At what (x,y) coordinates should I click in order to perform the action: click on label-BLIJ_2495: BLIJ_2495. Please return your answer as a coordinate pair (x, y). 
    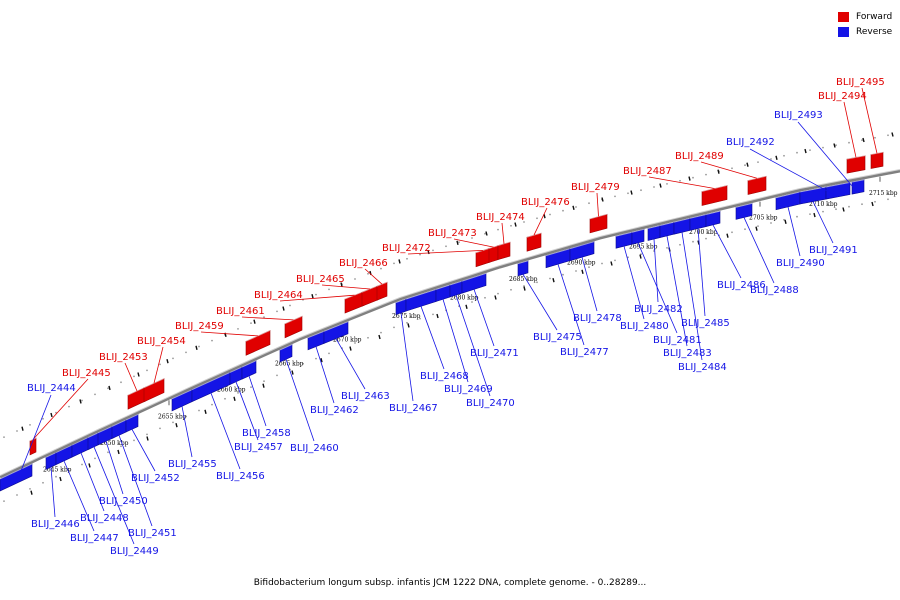
    Looking at the image, I should click on (860, 82).